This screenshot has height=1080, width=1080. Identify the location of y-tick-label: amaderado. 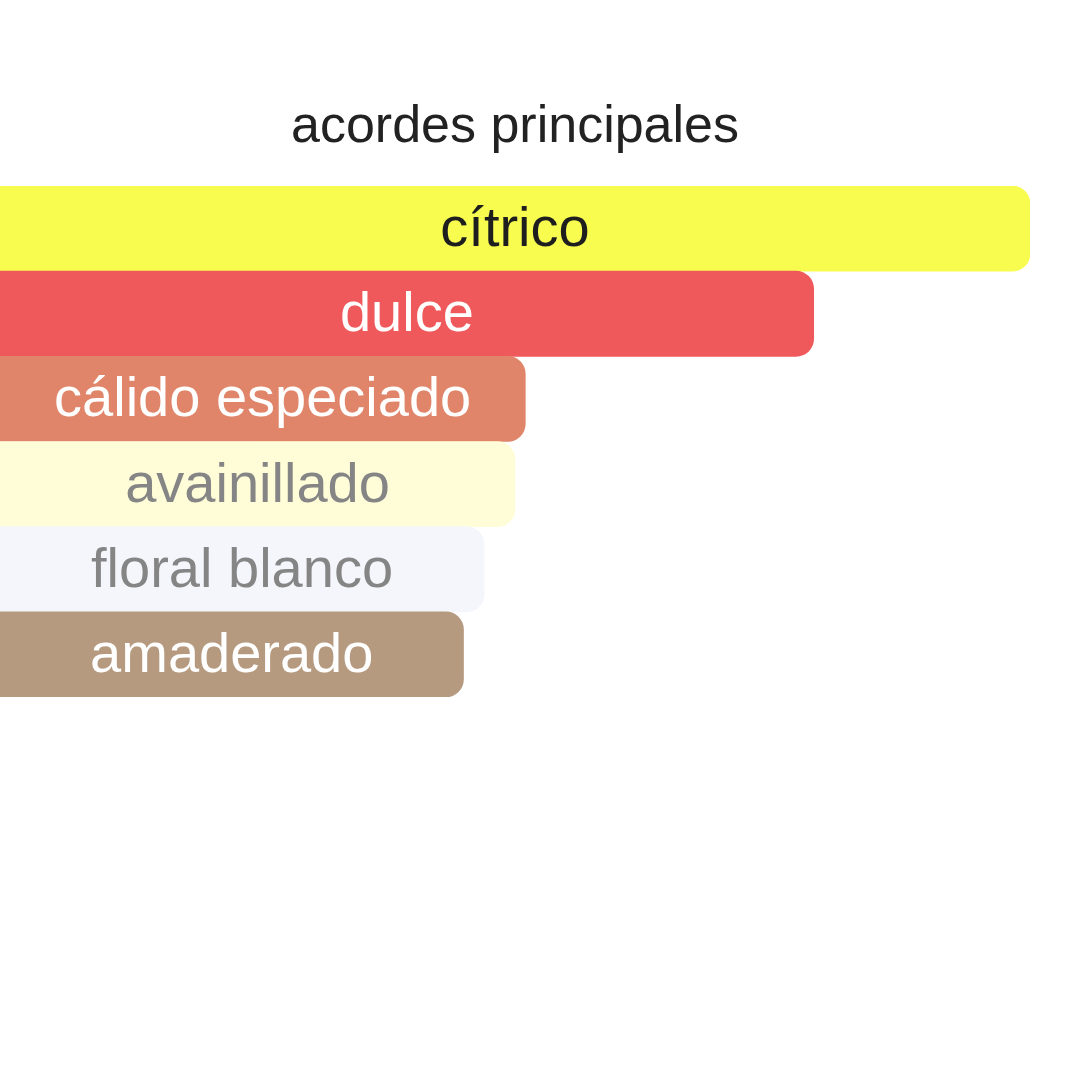
(232, 652).